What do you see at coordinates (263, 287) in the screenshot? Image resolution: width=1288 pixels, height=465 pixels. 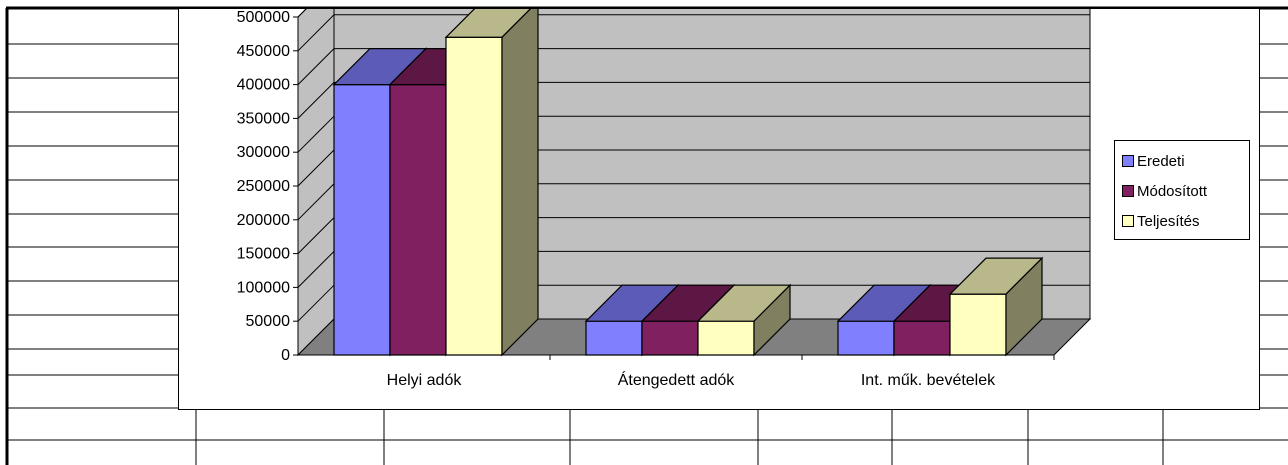 I see `y-tick-label: 100000` at bounding box center [263, 287].